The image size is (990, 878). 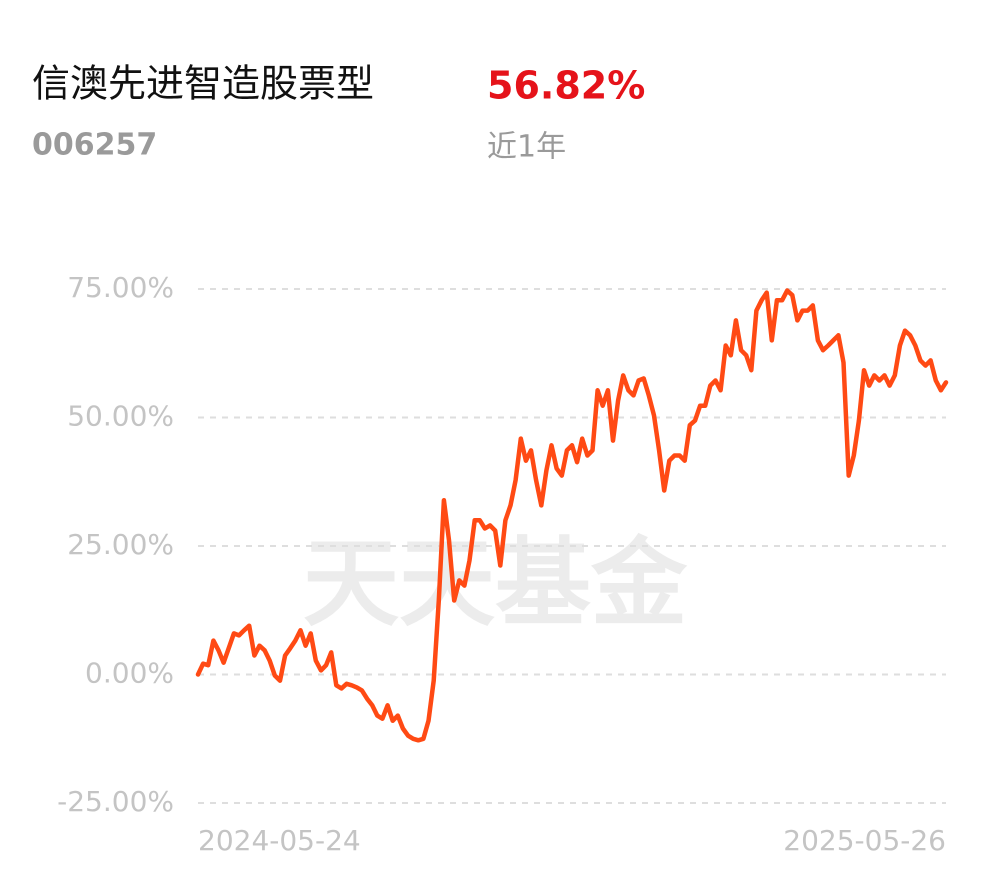 What do you see at coordinates (120, 287) in the screenshot?
I see `y-tick-label: 75.00%` at bounding box center [120, 287].